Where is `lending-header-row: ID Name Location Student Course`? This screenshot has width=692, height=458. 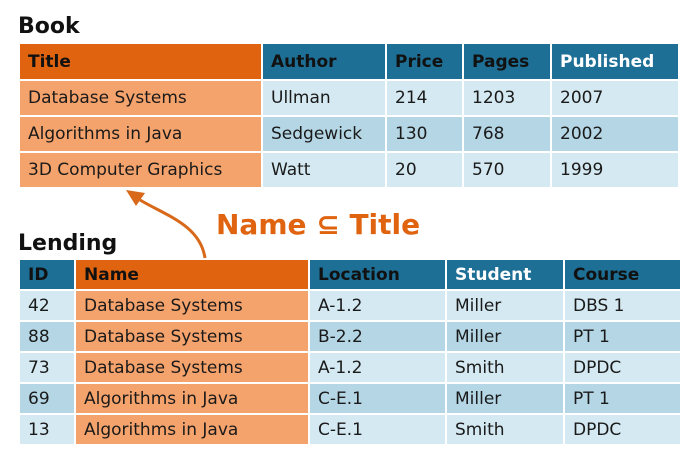 lending-header-row: ID Name Location Student Course is located at coordinates (350, 274).